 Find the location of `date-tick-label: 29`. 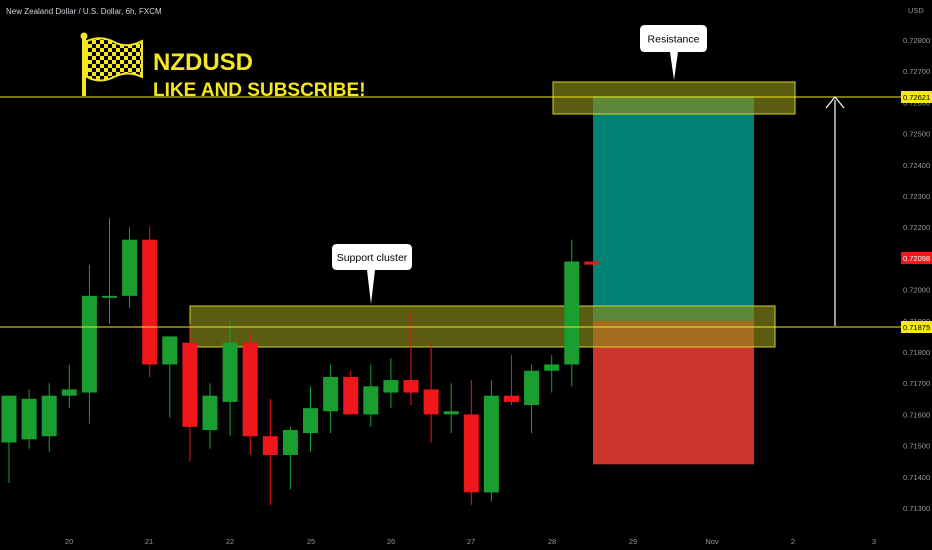

date-tick-label: 29 is located at coordinates (633, 541).